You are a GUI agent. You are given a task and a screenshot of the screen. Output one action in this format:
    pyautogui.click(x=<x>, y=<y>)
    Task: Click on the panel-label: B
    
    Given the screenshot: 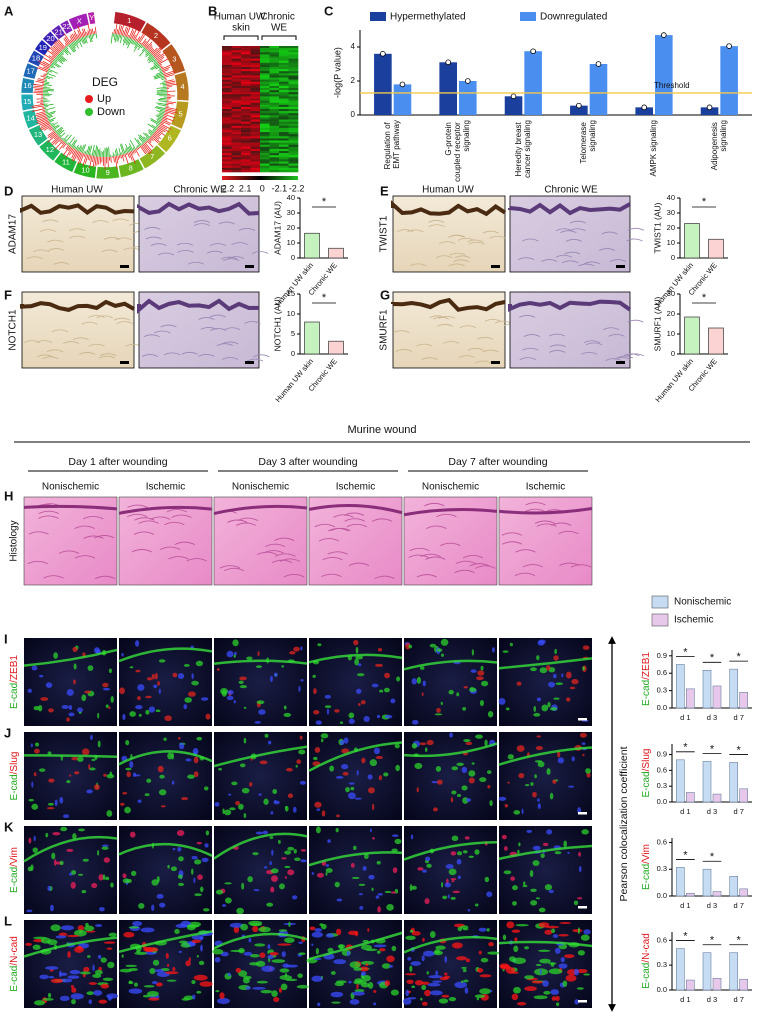 What is the action you would take?
    pyautogui.click(x=212, y=10)
    